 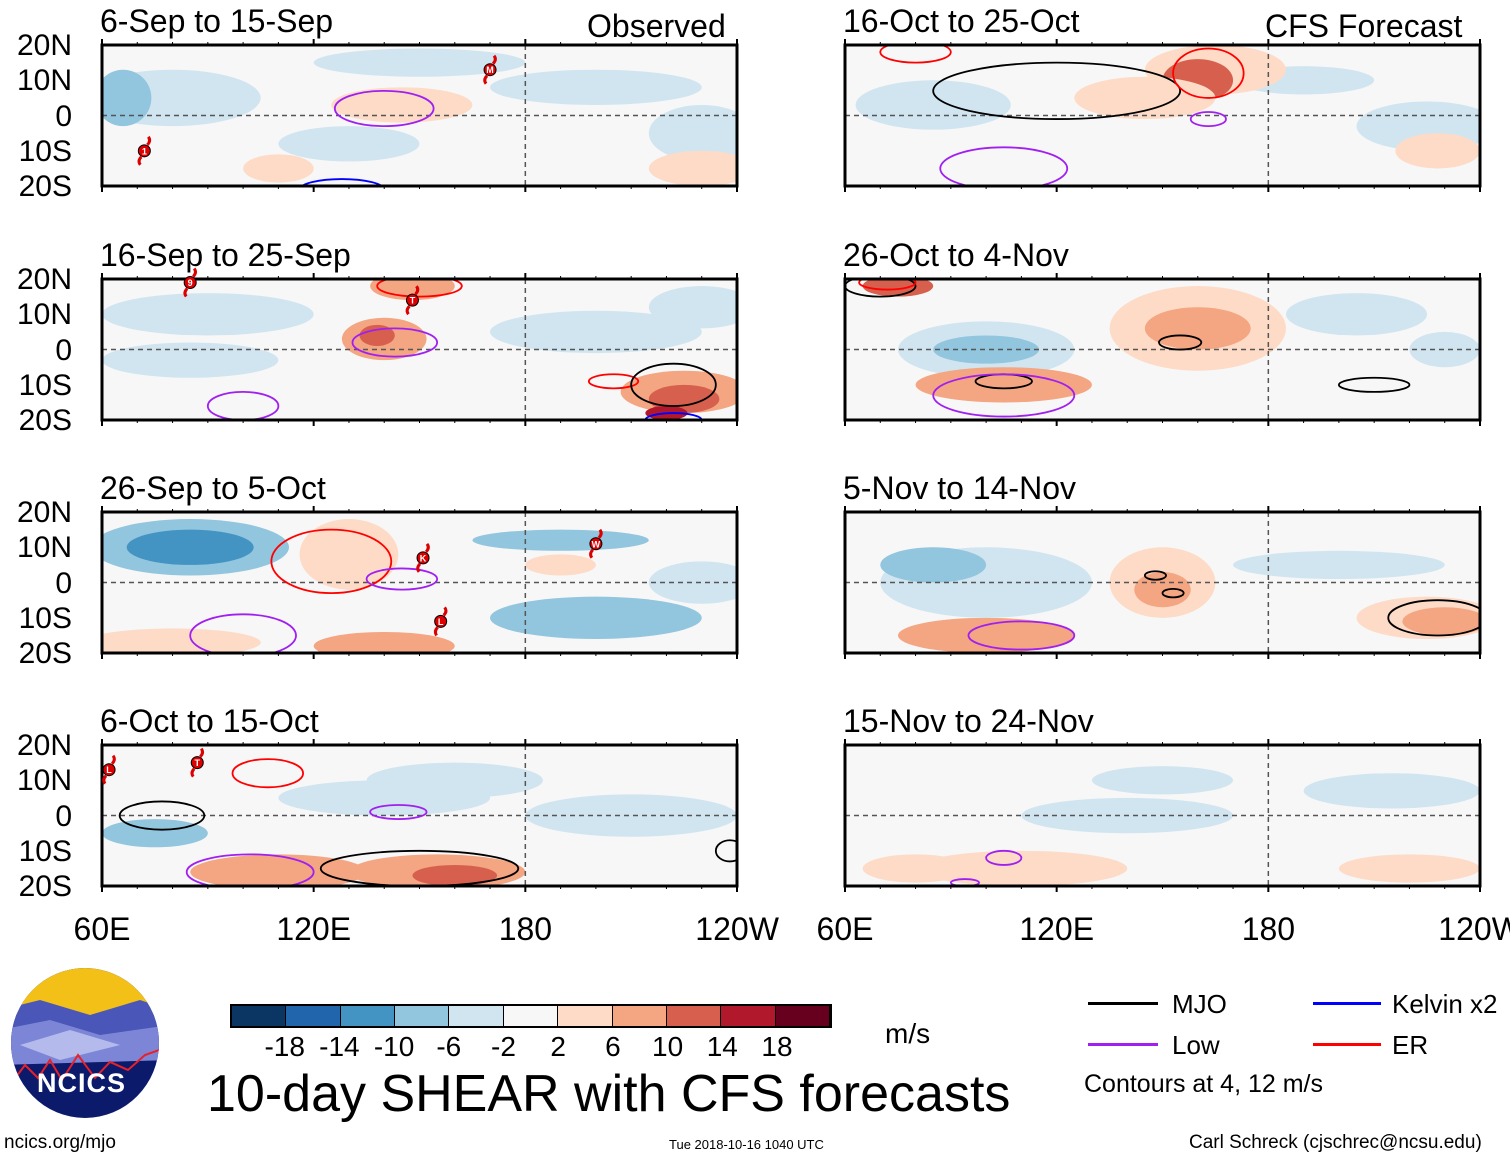 What do you see at coordinates (1268, 929) in the screenshot?
I see `x-tick-label: 180` at bounding box center [1268, 929].